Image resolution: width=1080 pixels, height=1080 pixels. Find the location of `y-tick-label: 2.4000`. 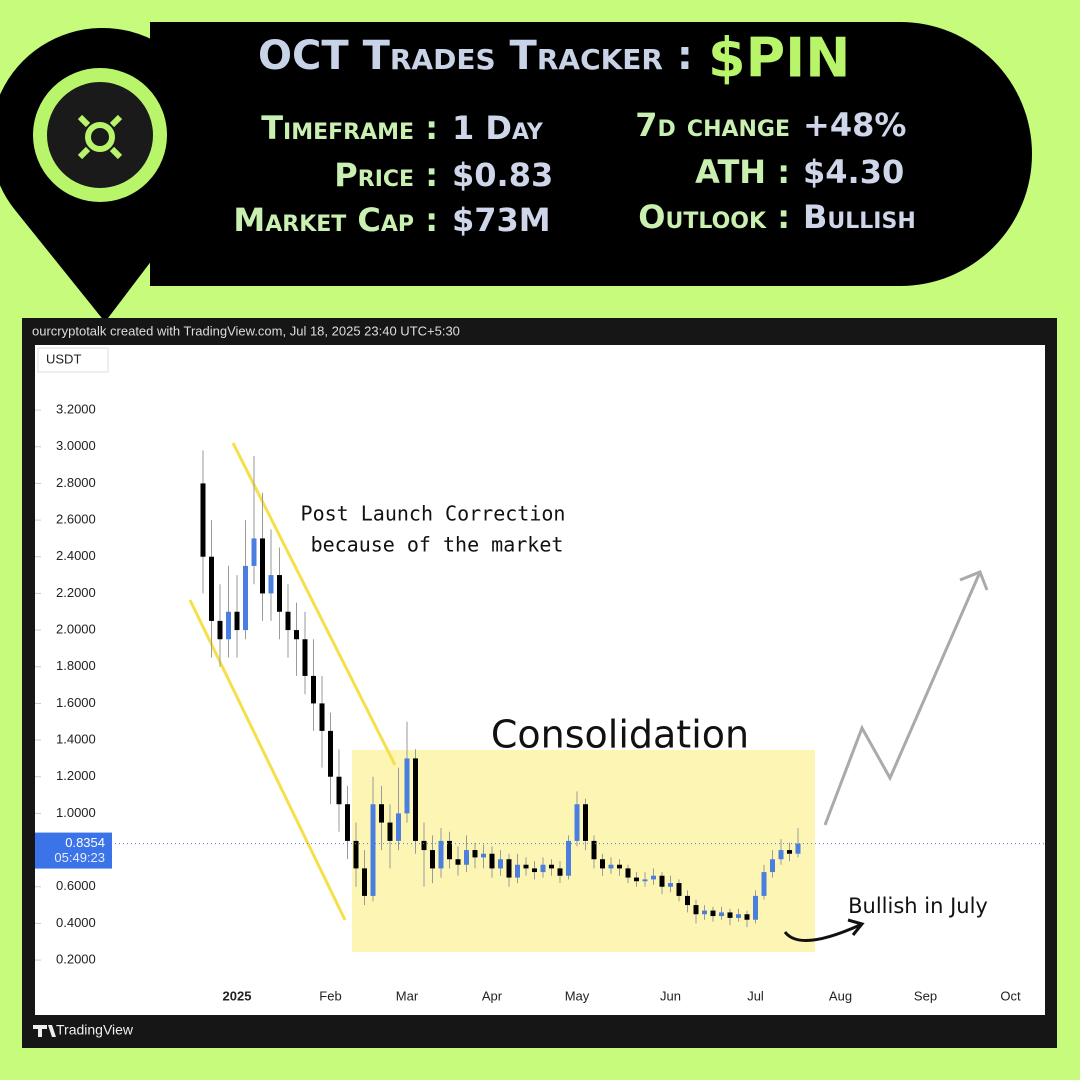

y-tick-label: 2.4000 is located at coordinates (76, 555).